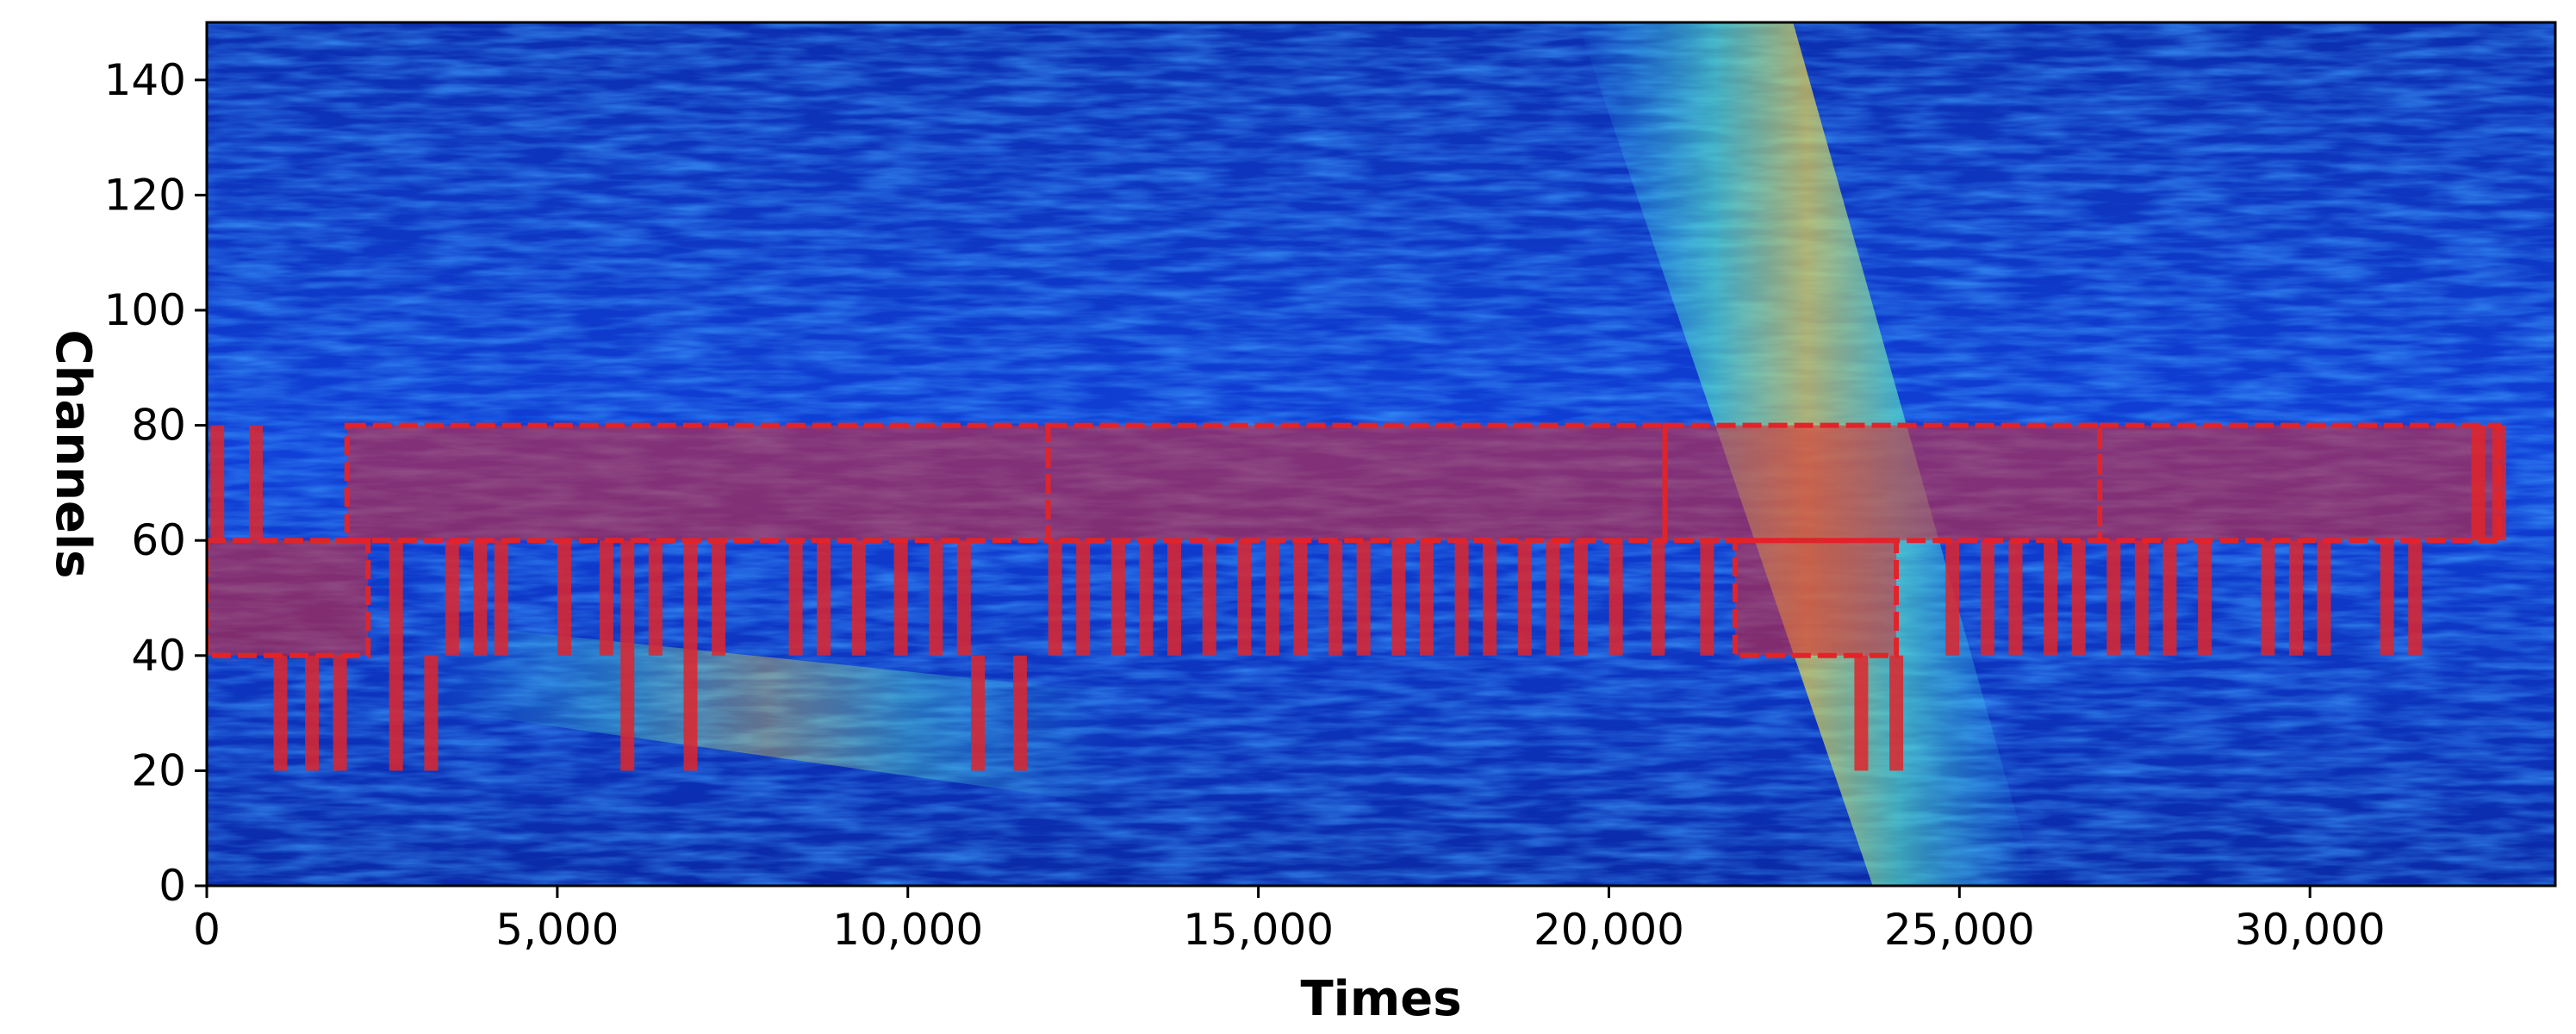 This screenshot has height=1034, width=2576. What do you see at coordinates (159, 656) in the screenshot?
I see `y-tick-label: 40` at bounding box center [159, 656].